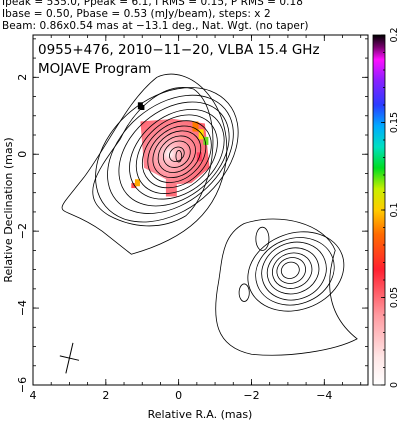  What do you see at coordinates (394, 122) in the screenshot?
I see `colorbar-tick-label: 0.15` at bounding box center [394, 122].